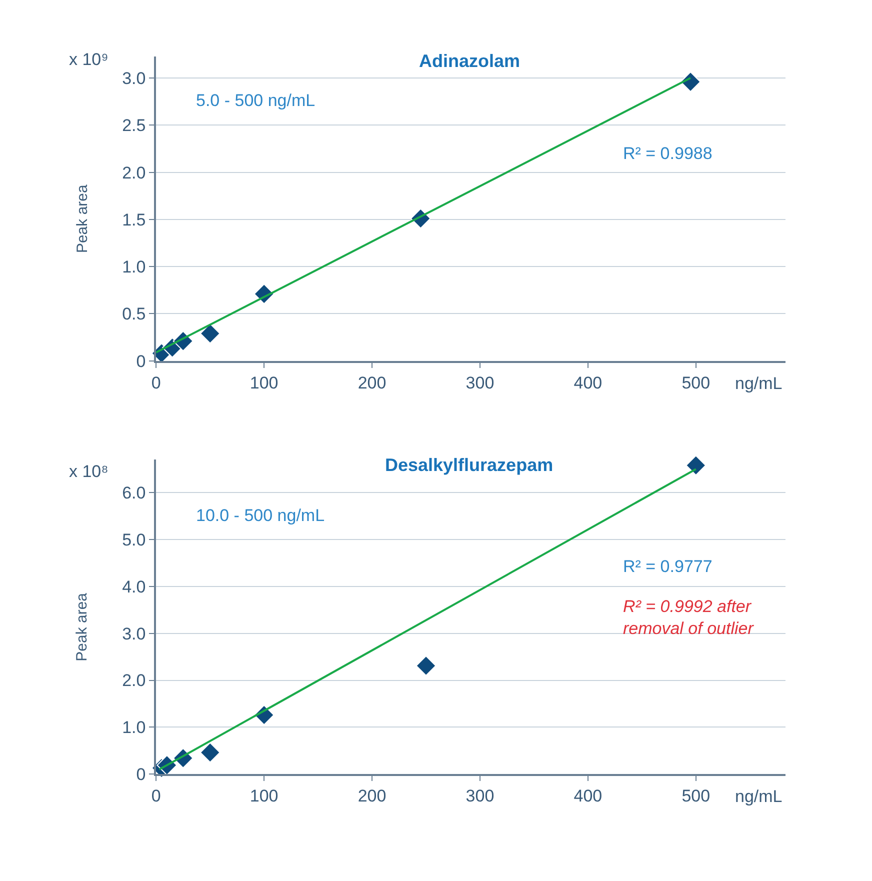  I want to click on chart-title: Desalkylflurazepam, so click(469, 465).